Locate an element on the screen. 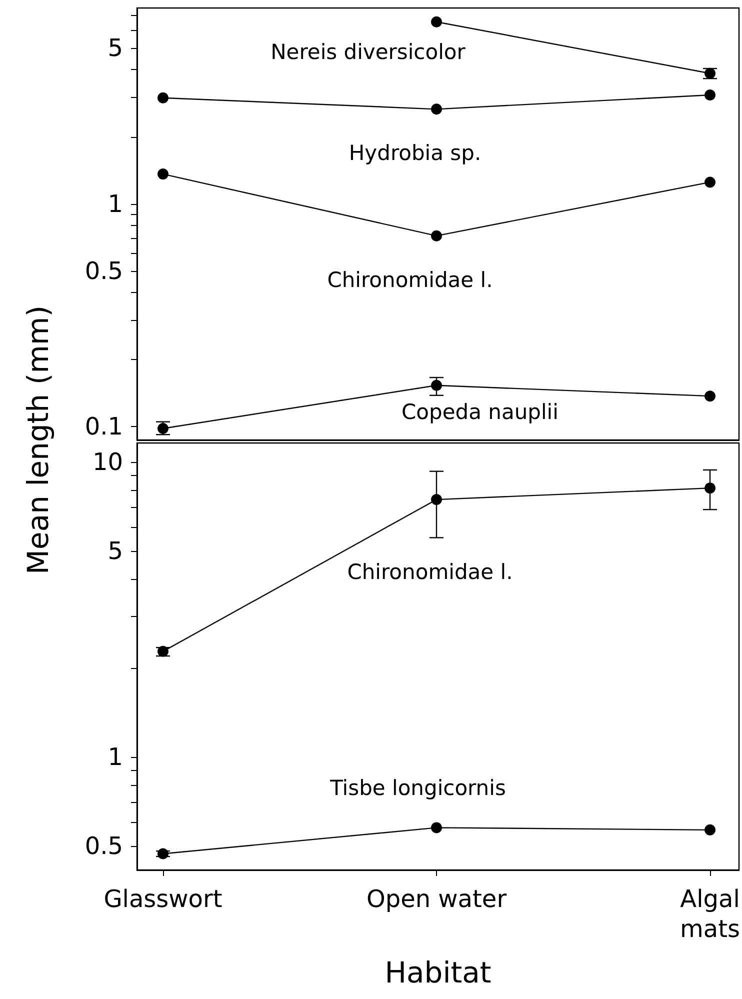  annotation: Tisbe longicornis is located at coordinates (417, 788).